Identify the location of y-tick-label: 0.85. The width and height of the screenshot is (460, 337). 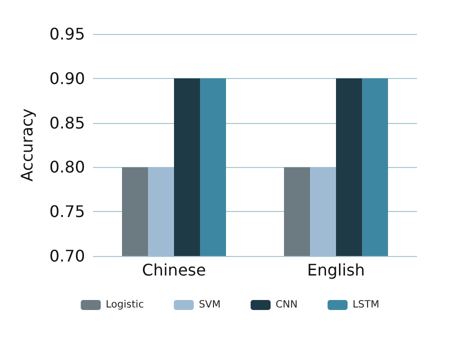
(67, 122).